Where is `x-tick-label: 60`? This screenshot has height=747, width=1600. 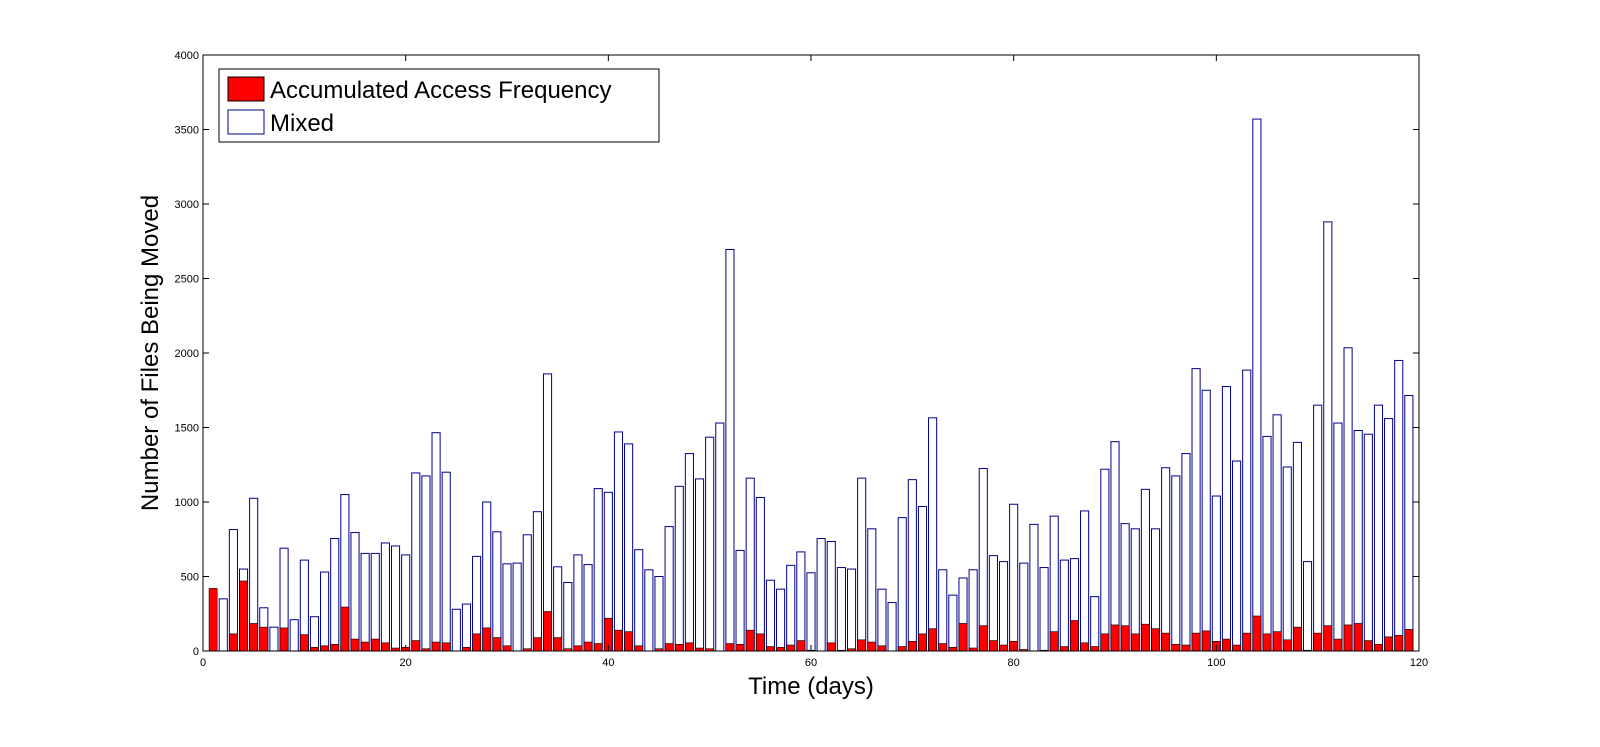
x-tick-label: 60 is located at coordinates (811, 663).